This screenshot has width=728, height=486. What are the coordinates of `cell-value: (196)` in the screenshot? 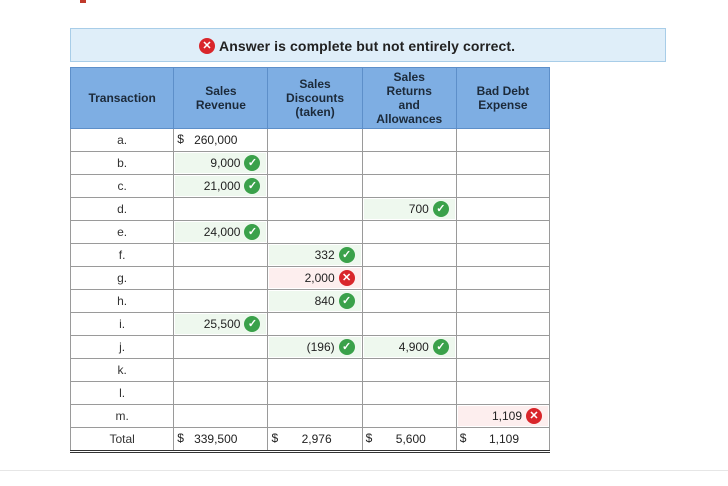 It's located at (320, 347).